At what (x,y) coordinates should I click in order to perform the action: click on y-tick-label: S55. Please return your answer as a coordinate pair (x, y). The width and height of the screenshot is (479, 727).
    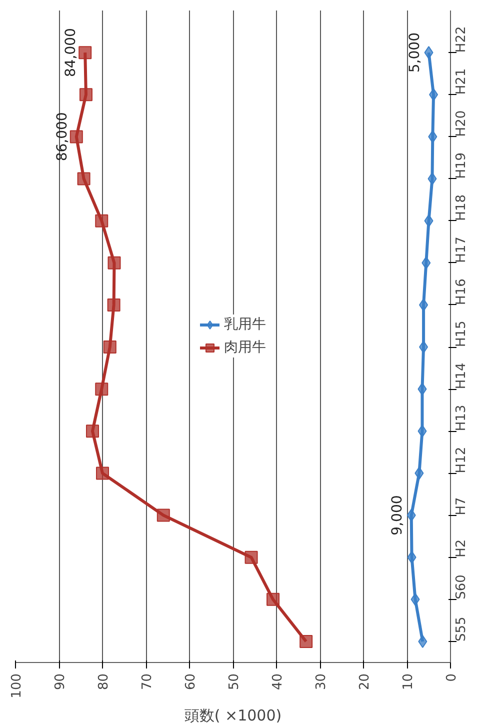
    Looking at the image, I should click on (461, 629).